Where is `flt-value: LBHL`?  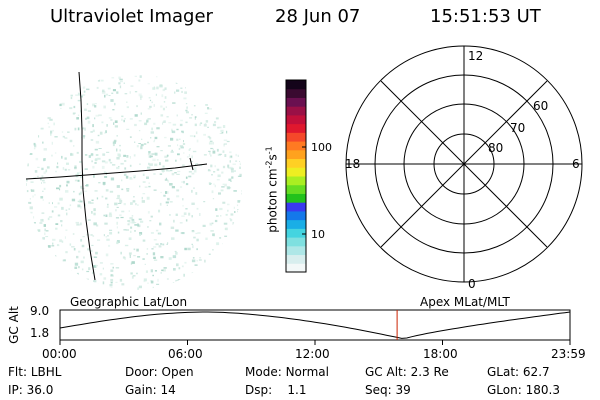
flt-value: LBHL is located at coordinates (46, 372).